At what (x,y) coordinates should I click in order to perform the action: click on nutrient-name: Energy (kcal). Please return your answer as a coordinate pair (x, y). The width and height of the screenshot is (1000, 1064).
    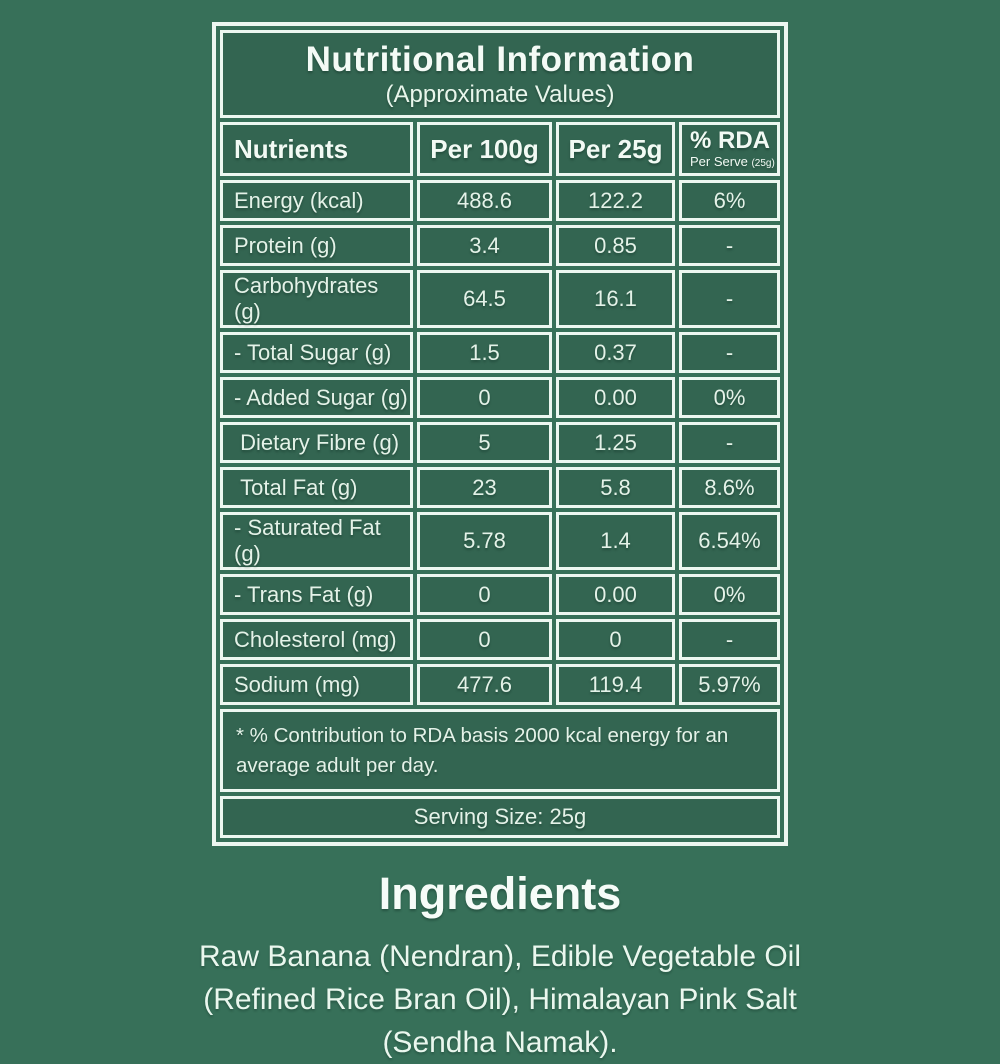
    Looking at the image, I should click on (316, 200).